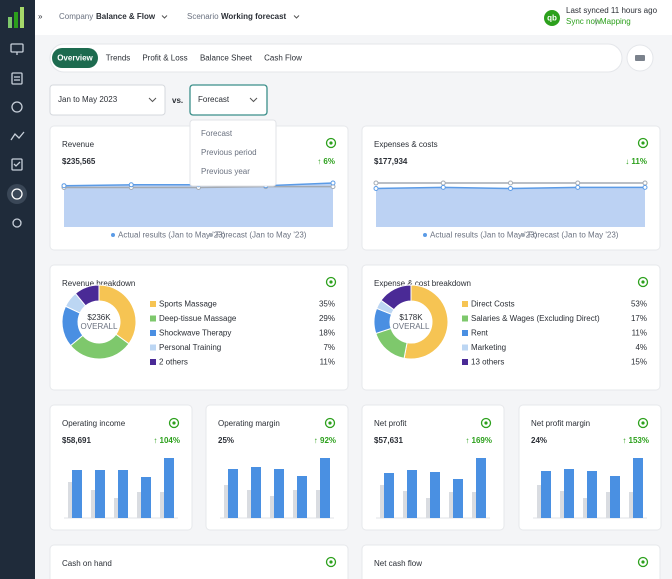 This screenshot has width=672, height=579. I want to click on card-value: $58,691, so click(76, 440).